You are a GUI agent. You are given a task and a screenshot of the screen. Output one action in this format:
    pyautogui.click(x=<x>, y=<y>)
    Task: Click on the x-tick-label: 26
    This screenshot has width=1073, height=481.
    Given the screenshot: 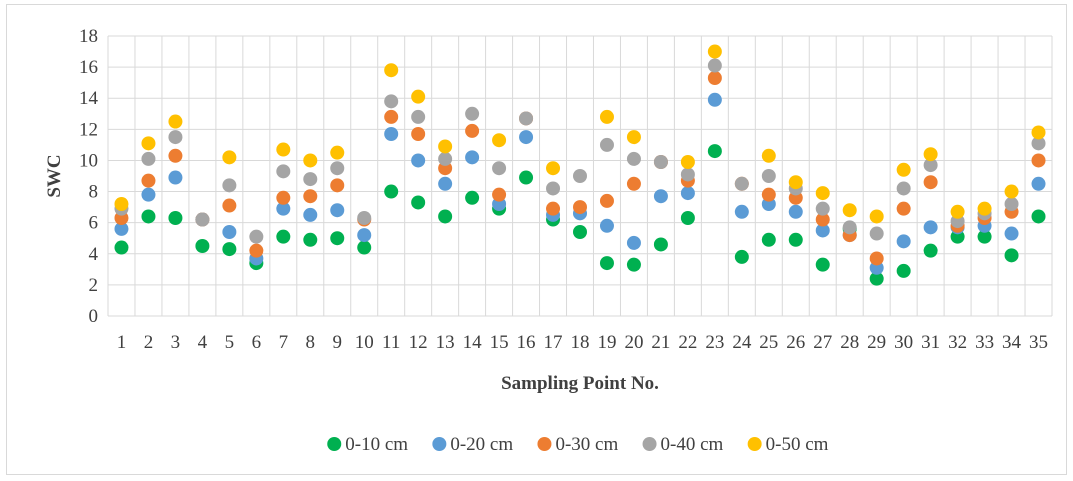 What is the action you would take?
    pyautogui.click(x=795, y=342)
    